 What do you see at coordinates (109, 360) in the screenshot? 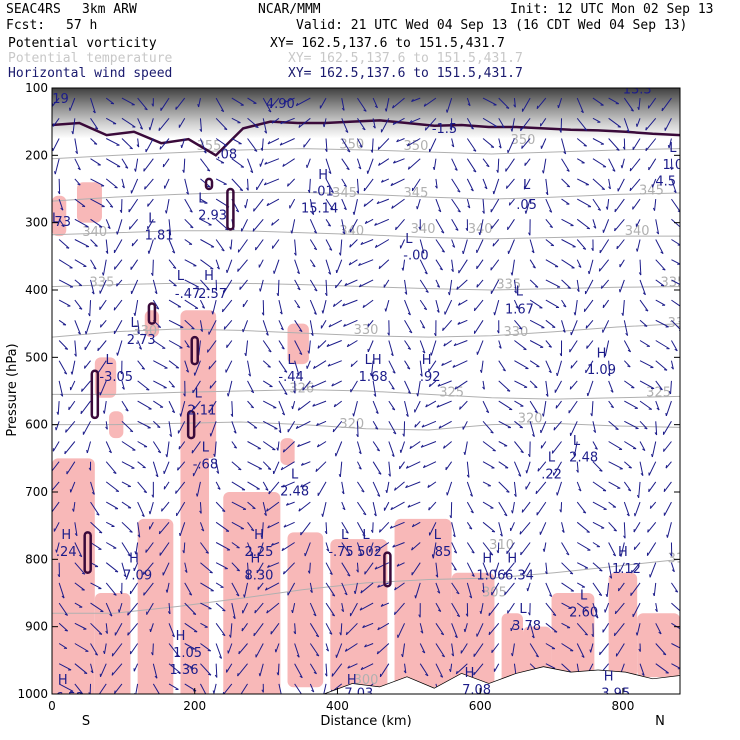
I see `speed-label-25: L` at bounding box center [109, 360].